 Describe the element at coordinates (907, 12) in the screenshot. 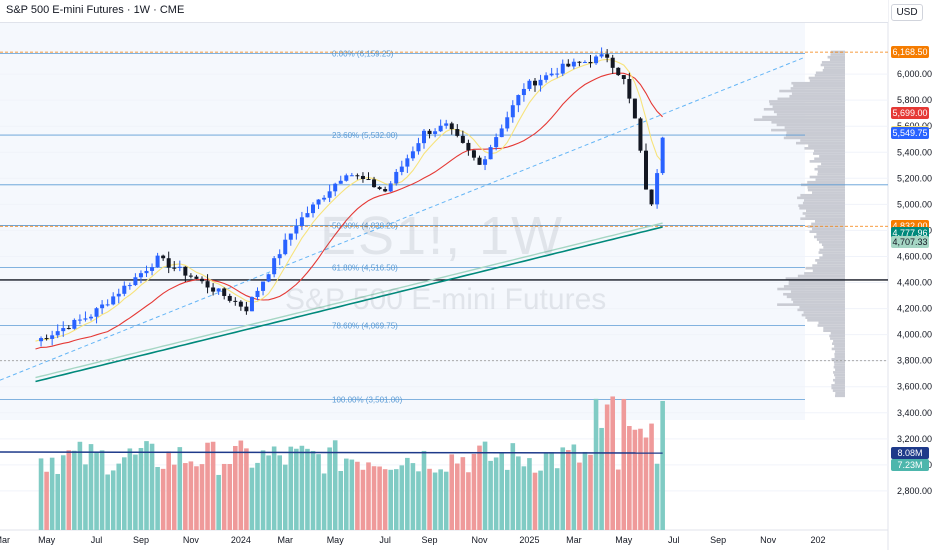

I see `currency-button: USD` at that location.